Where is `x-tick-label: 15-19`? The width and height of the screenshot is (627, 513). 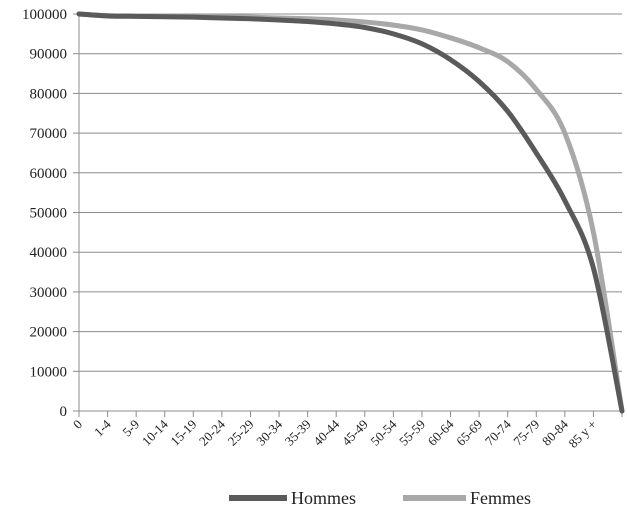 x-tick-label: 15-19 is located at coordinates (183, 433).